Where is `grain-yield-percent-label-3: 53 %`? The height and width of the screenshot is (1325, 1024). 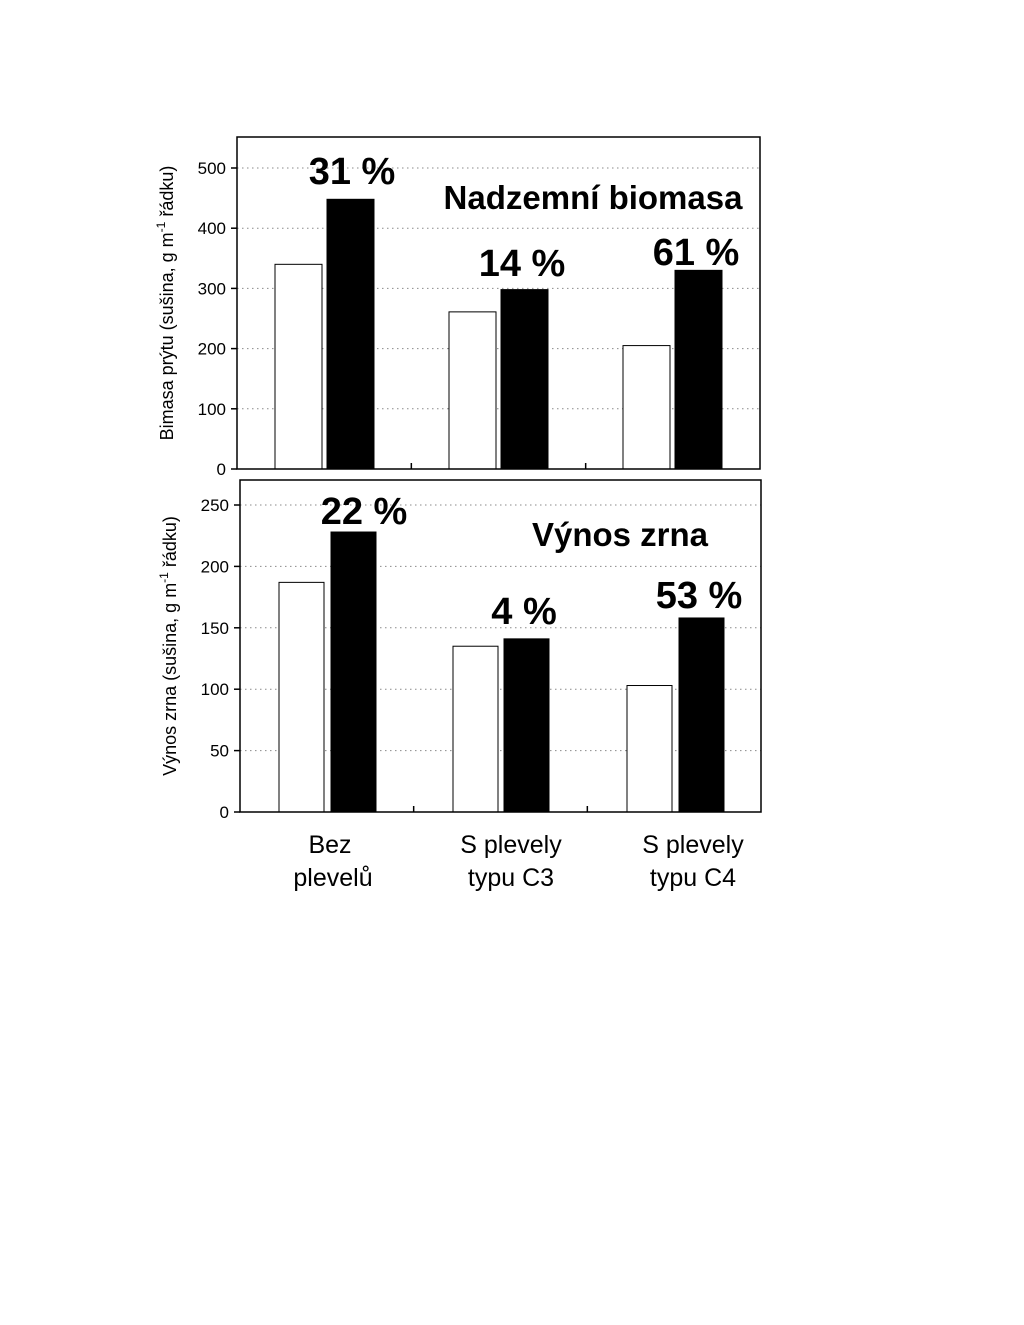
grain-yield-percent-label-3: 53 % is located at coordinates (699, 596).